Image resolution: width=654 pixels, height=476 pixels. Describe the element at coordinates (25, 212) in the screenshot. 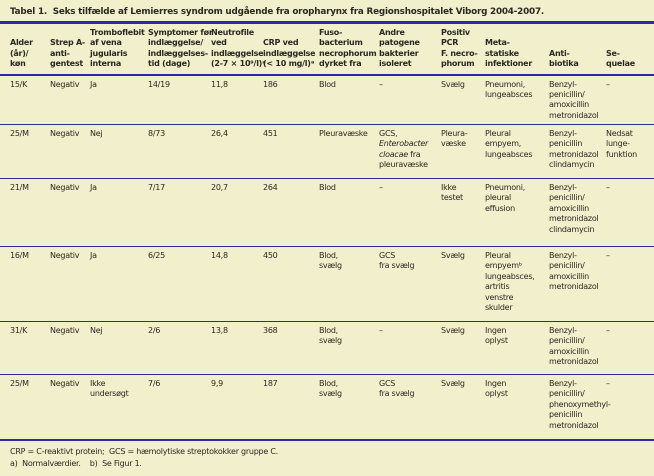

I see `table-cell: 21/M` at that location.